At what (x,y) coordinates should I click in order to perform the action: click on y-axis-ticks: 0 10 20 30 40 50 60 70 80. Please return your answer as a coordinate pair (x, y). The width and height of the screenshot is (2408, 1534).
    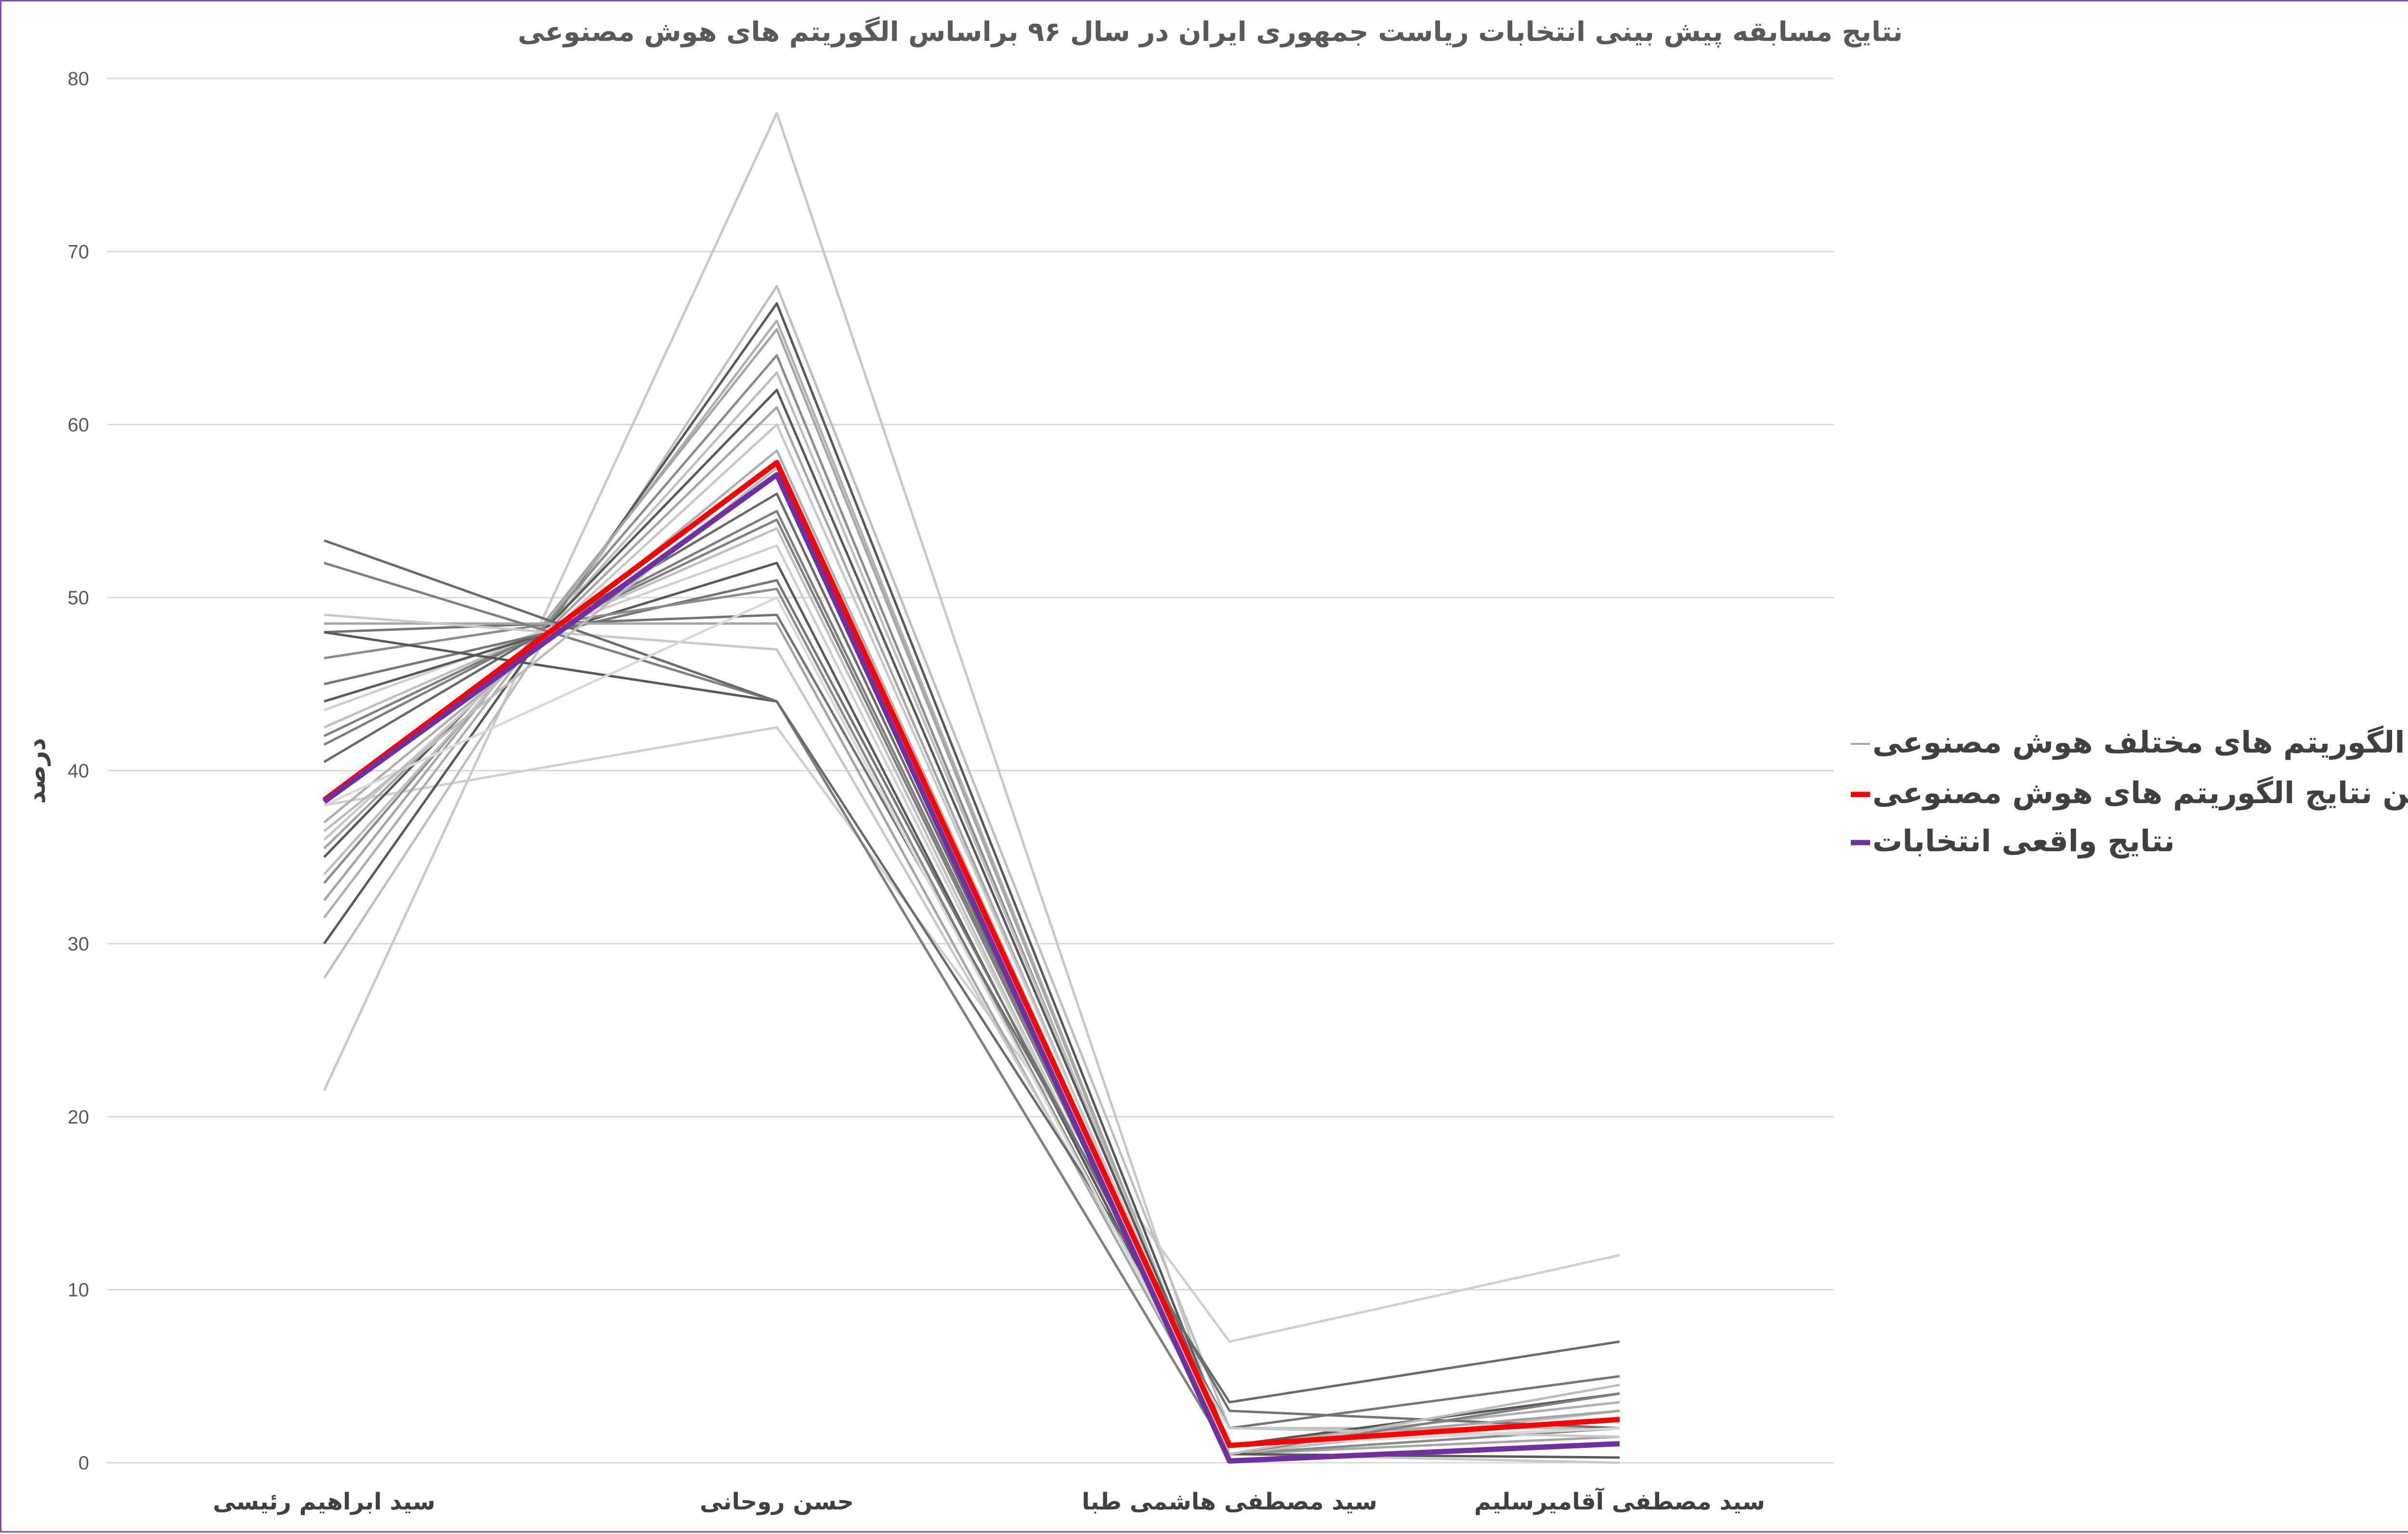
    Looking at the image, I should click on (79, 771).